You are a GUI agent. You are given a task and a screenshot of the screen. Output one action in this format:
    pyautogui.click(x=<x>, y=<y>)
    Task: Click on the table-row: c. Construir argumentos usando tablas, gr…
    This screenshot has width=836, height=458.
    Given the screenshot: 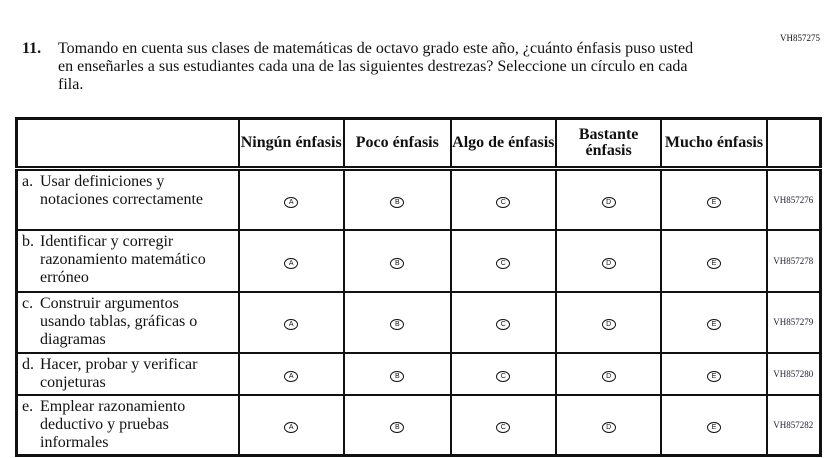 What is the action you would take?
    pyautogui.click(x=418, y=322)
    